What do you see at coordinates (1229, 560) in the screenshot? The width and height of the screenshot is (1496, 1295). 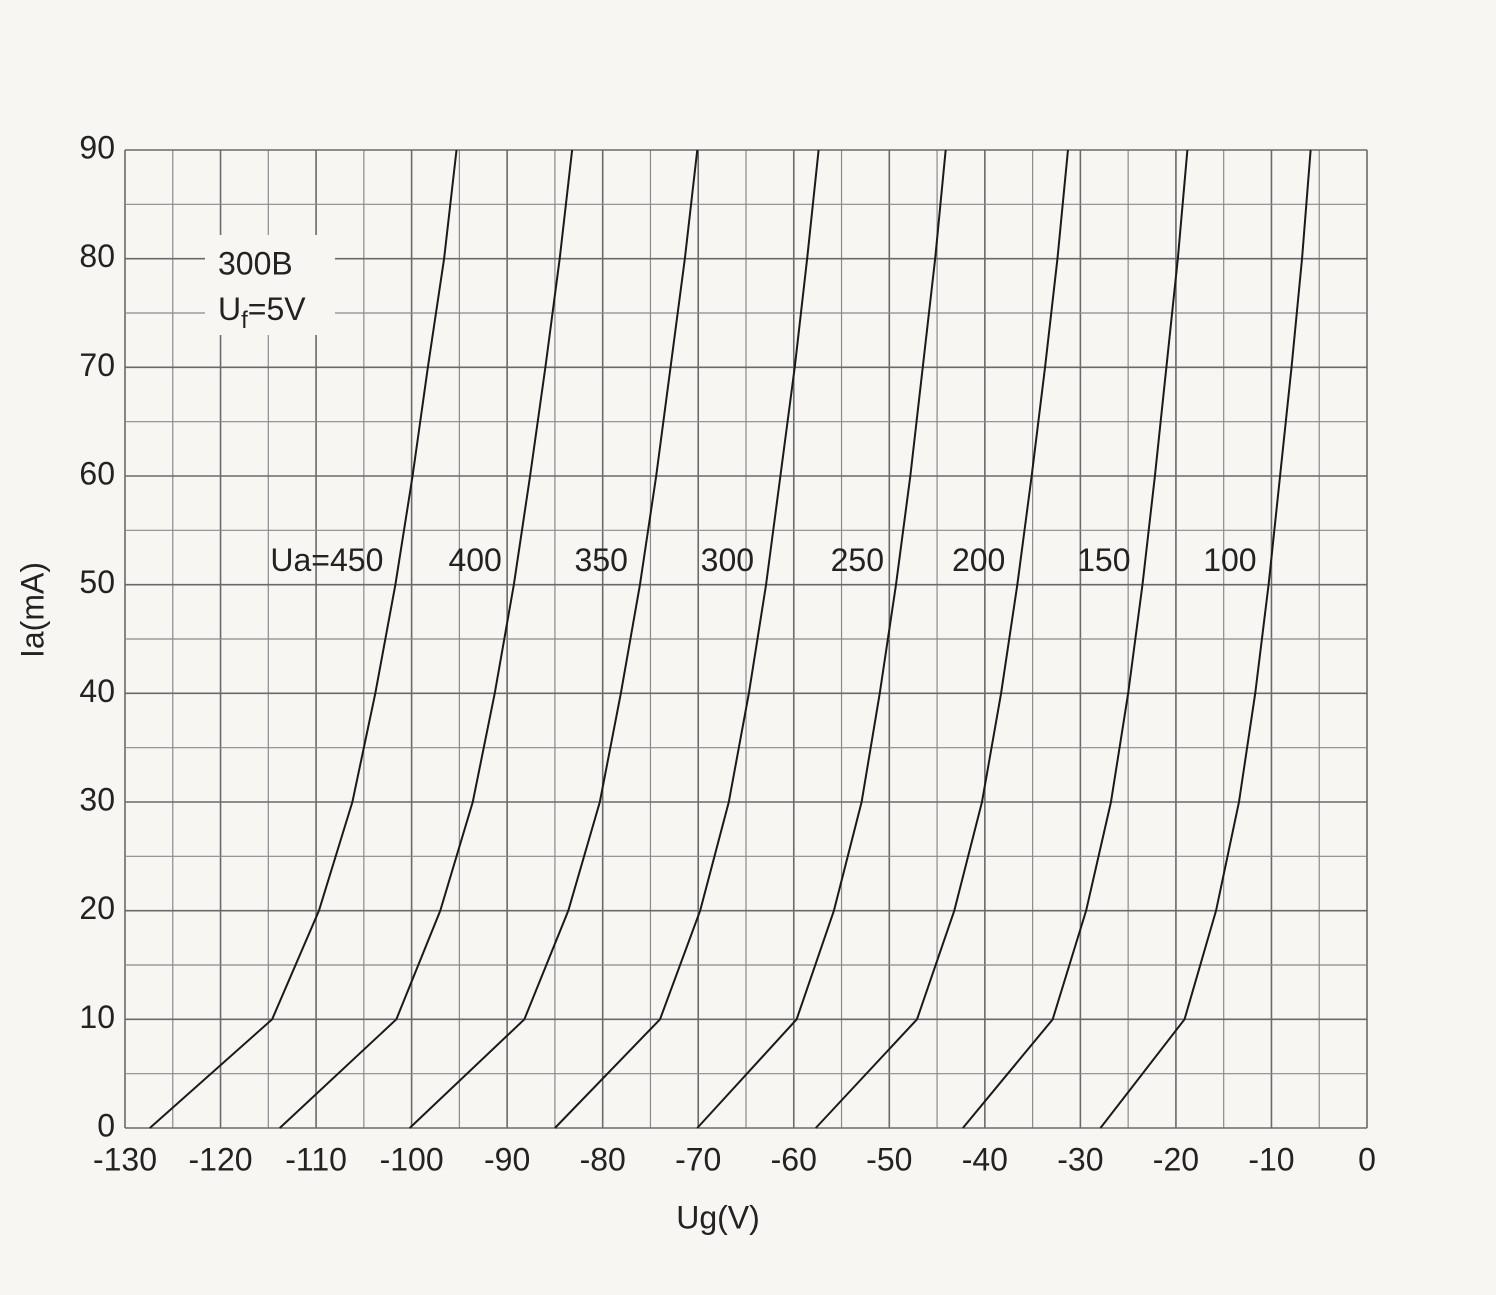 I see `series-label: 100` at bounding box center [1229, 560].